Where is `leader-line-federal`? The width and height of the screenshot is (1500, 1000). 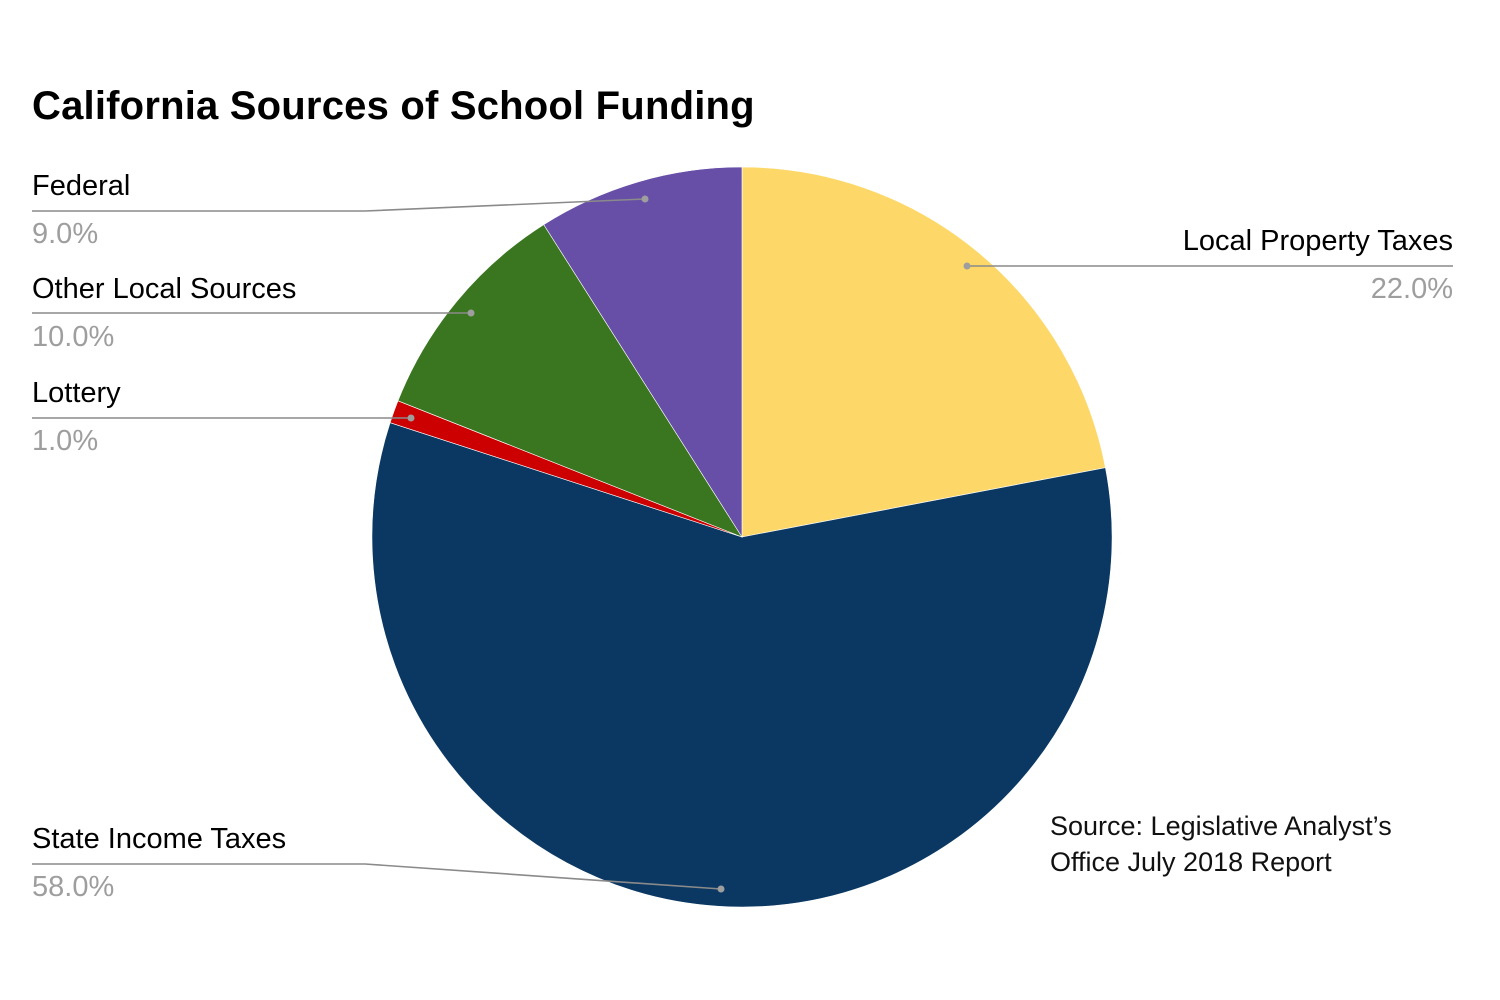 leader-line-federal is located at coordinates (339, 205).